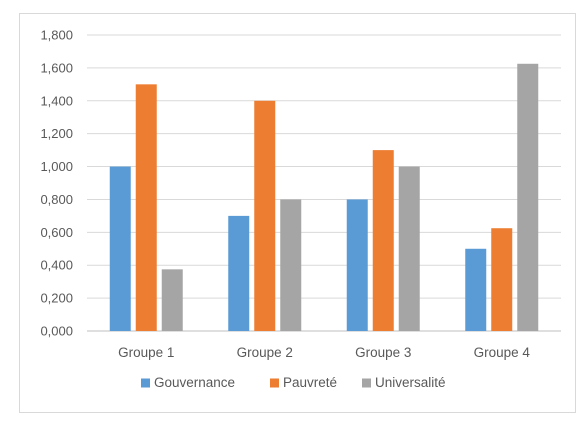 The width and height of the screenshot is (587, 427). Describe the element at coordinates (56, 298) in the screenshot. I see `y-tick-label: 0,200` at that location.